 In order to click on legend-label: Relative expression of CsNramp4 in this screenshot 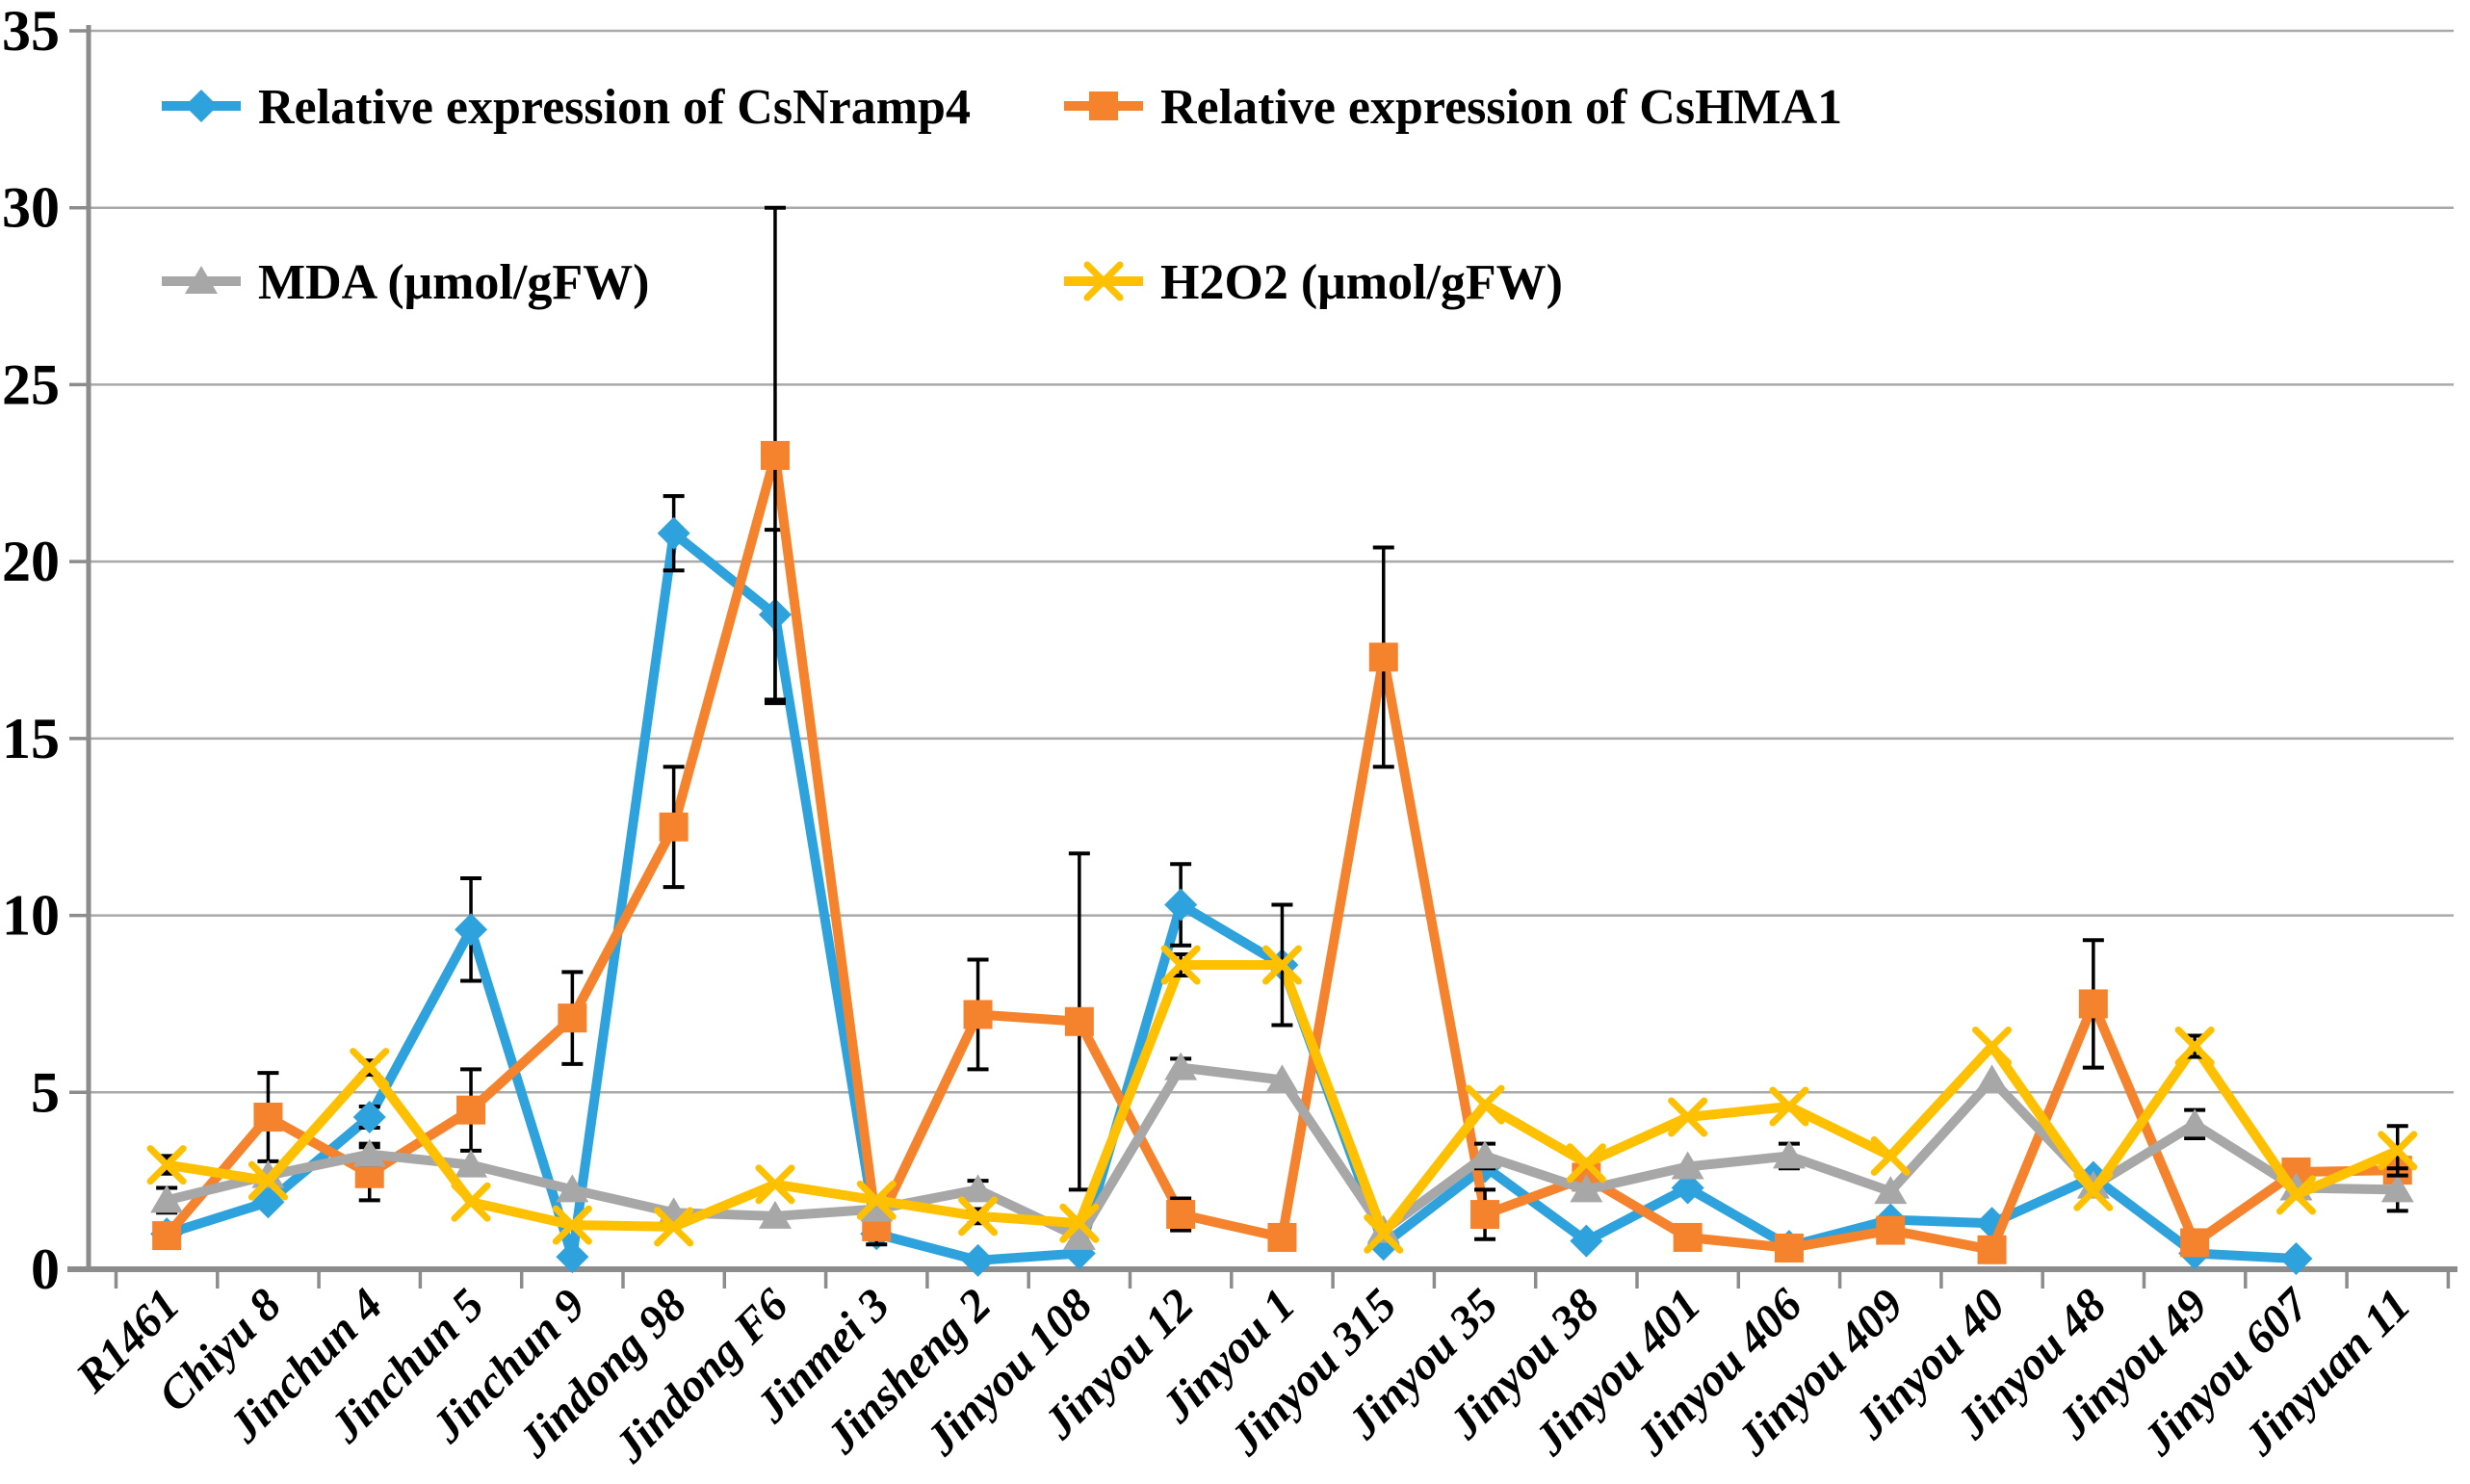, I will do `click(614, 107)`.